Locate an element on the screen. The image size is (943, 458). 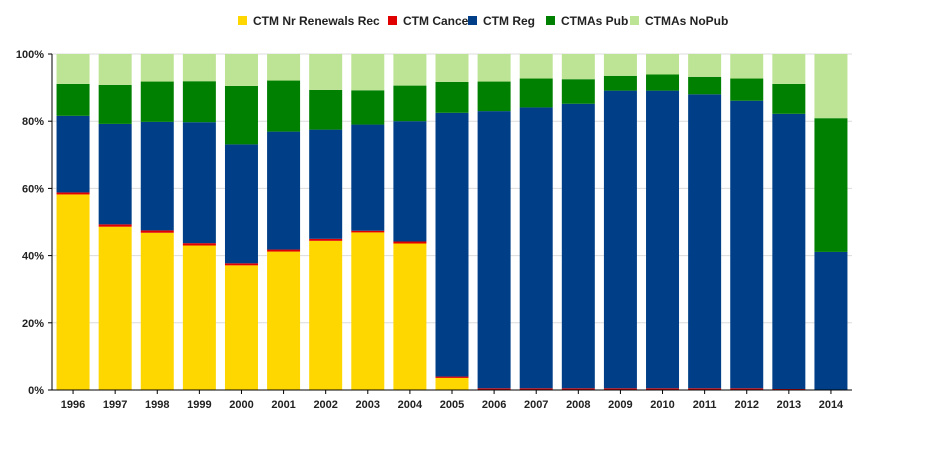
x-tick-label: 2014 is located at coordinates (831, 405).